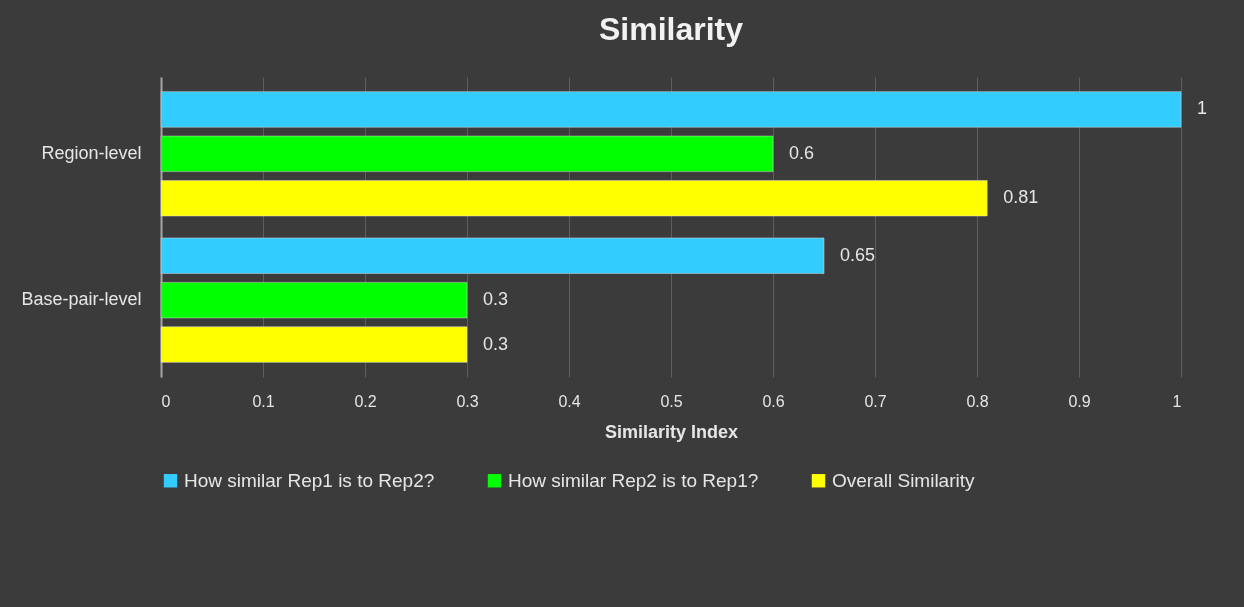  Describe the element at coordinates (1202, 108) in the screenshot. I see `data-label: 1` at that location.